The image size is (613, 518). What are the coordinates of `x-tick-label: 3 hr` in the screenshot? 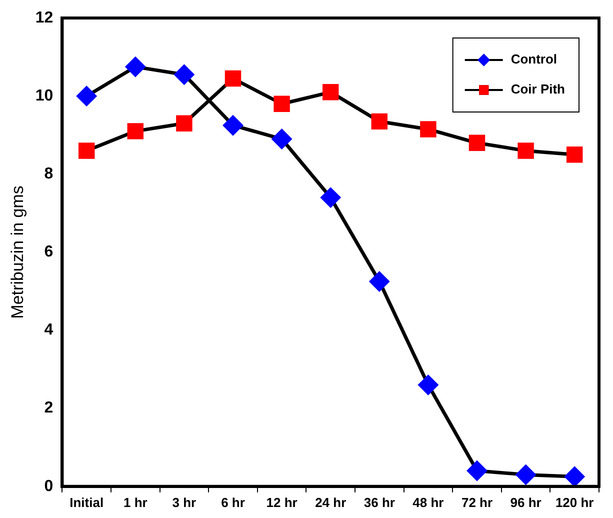 It's located at (184, 502).